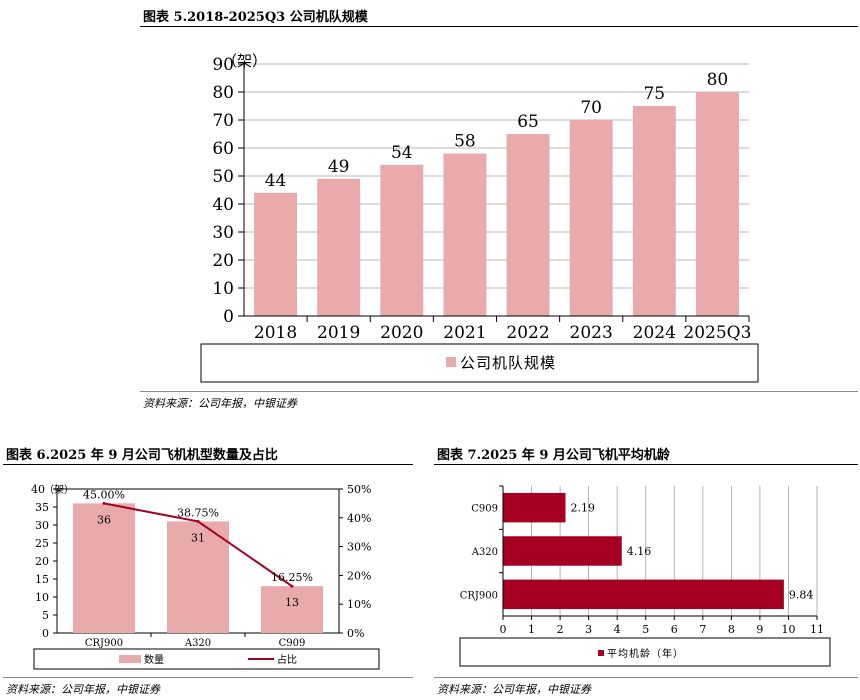 The width and height of the screenshot is (860, 700). Describe the element at coordinates (499, 26) in the screenshot. I see `fig1-title-rule` at that location.